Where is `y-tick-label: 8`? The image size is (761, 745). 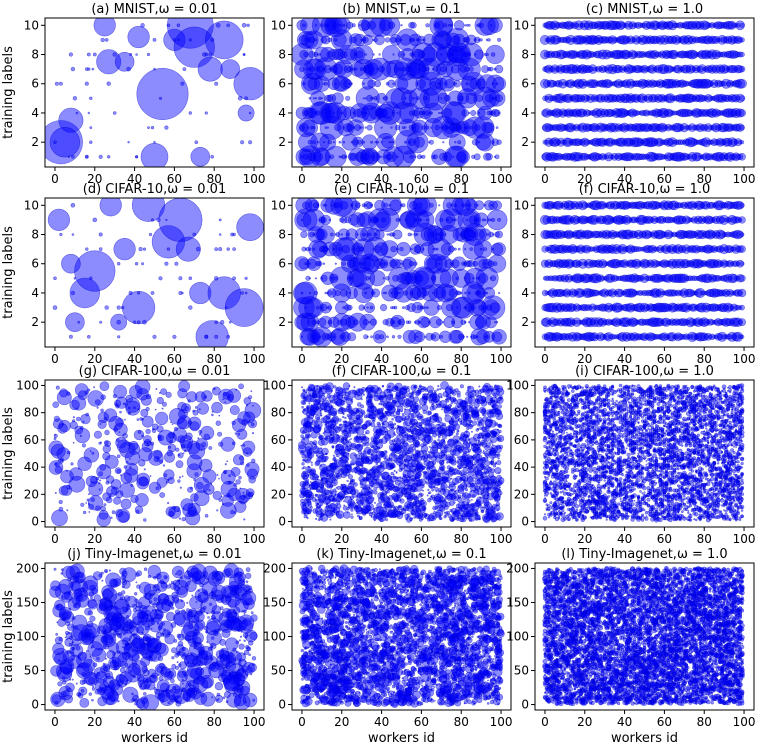
y-tick-label: 8 is located at coordinates (282, 55).